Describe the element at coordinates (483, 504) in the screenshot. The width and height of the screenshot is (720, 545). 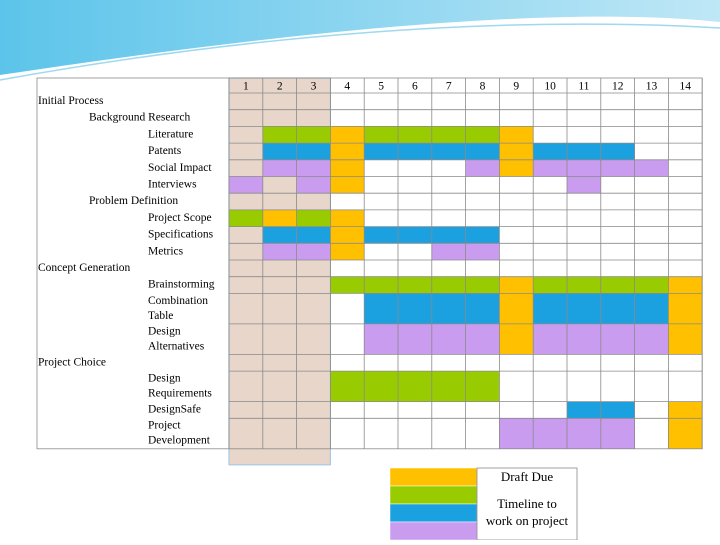
I see `legend: Draft Due Timeline to work on project` at that location.